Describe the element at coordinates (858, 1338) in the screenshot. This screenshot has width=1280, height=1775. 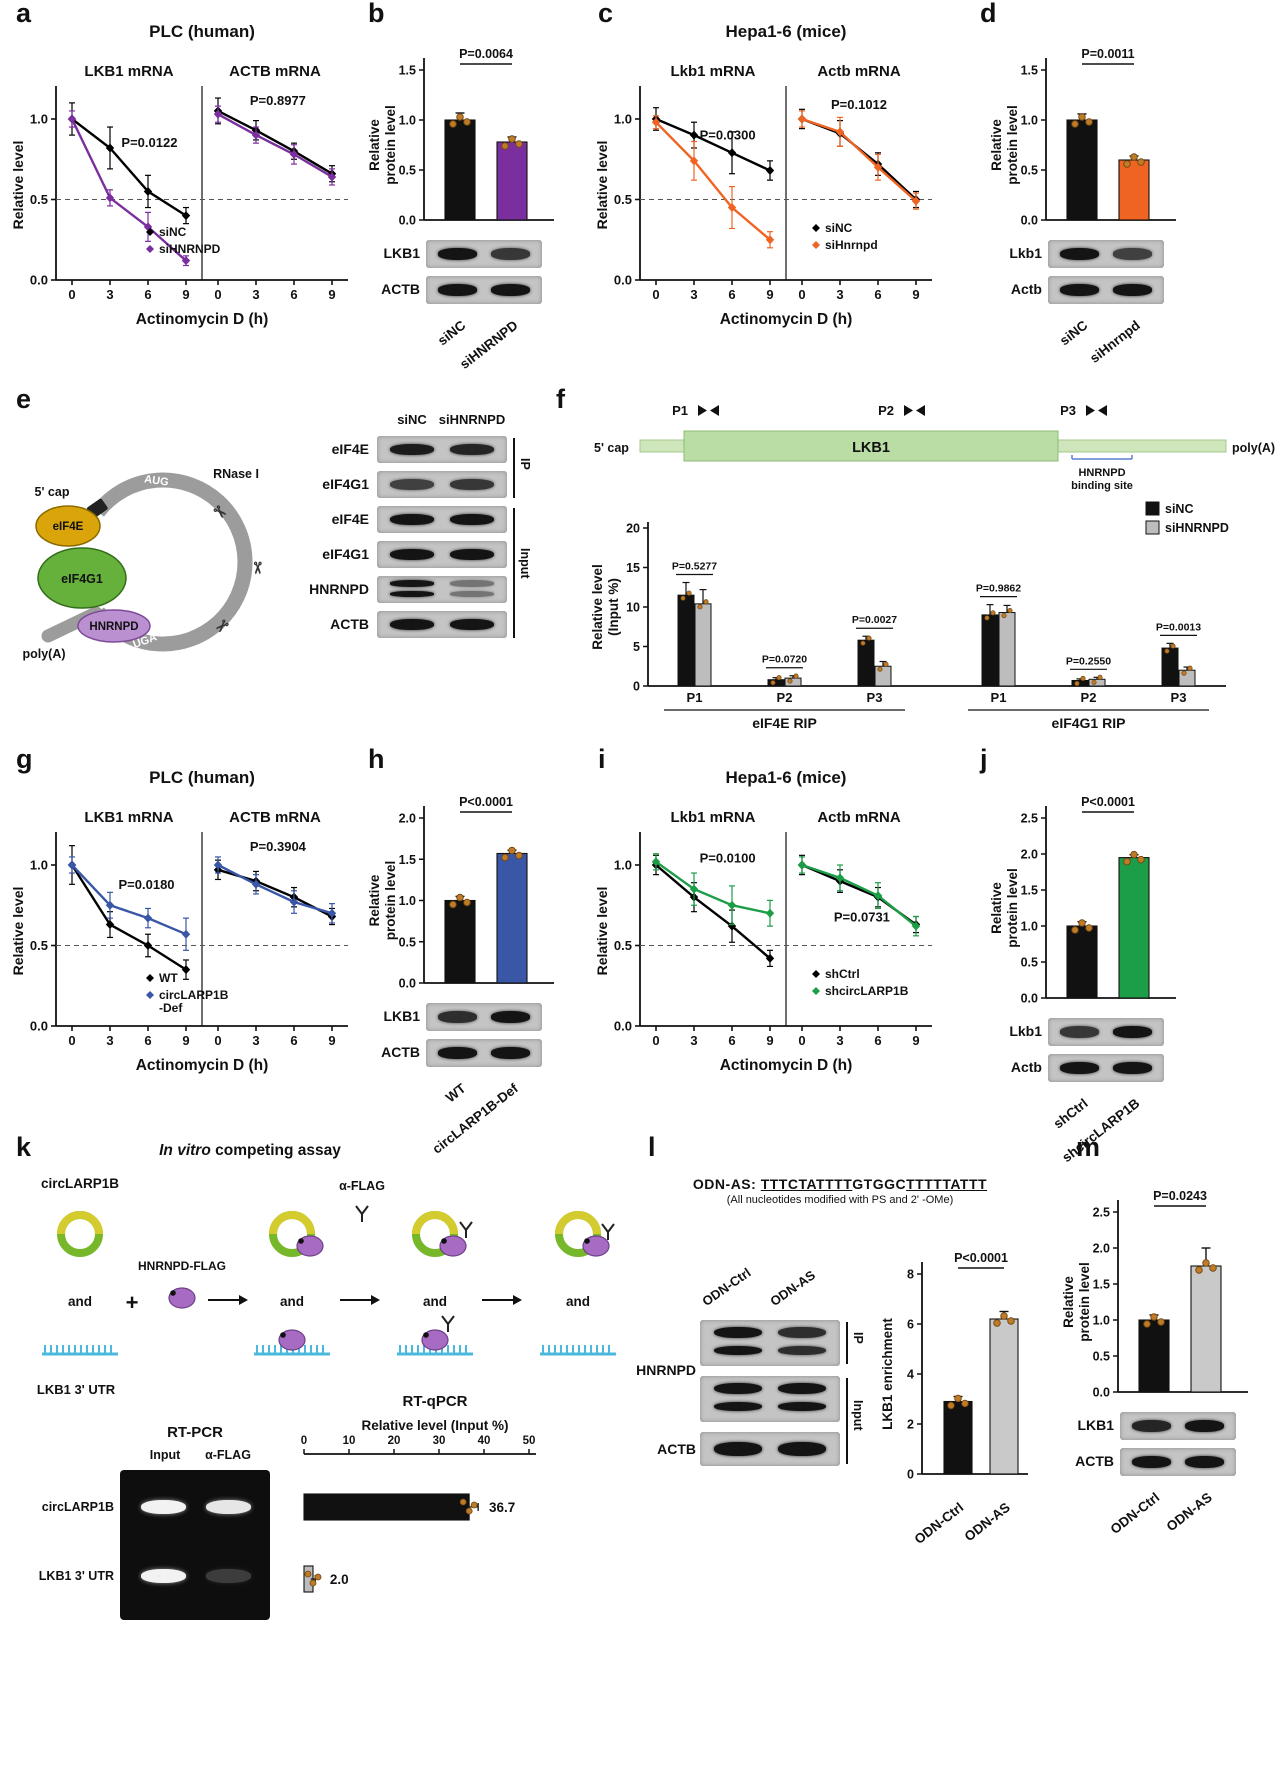
I see `ip-label: IP` at that location.